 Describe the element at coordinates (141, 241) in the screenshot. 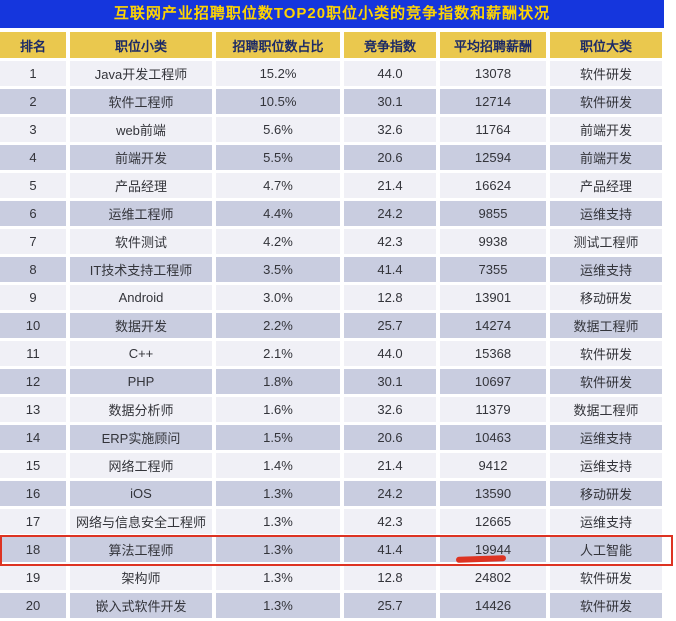

I see `cell-job-title: 软件测试` at that location.